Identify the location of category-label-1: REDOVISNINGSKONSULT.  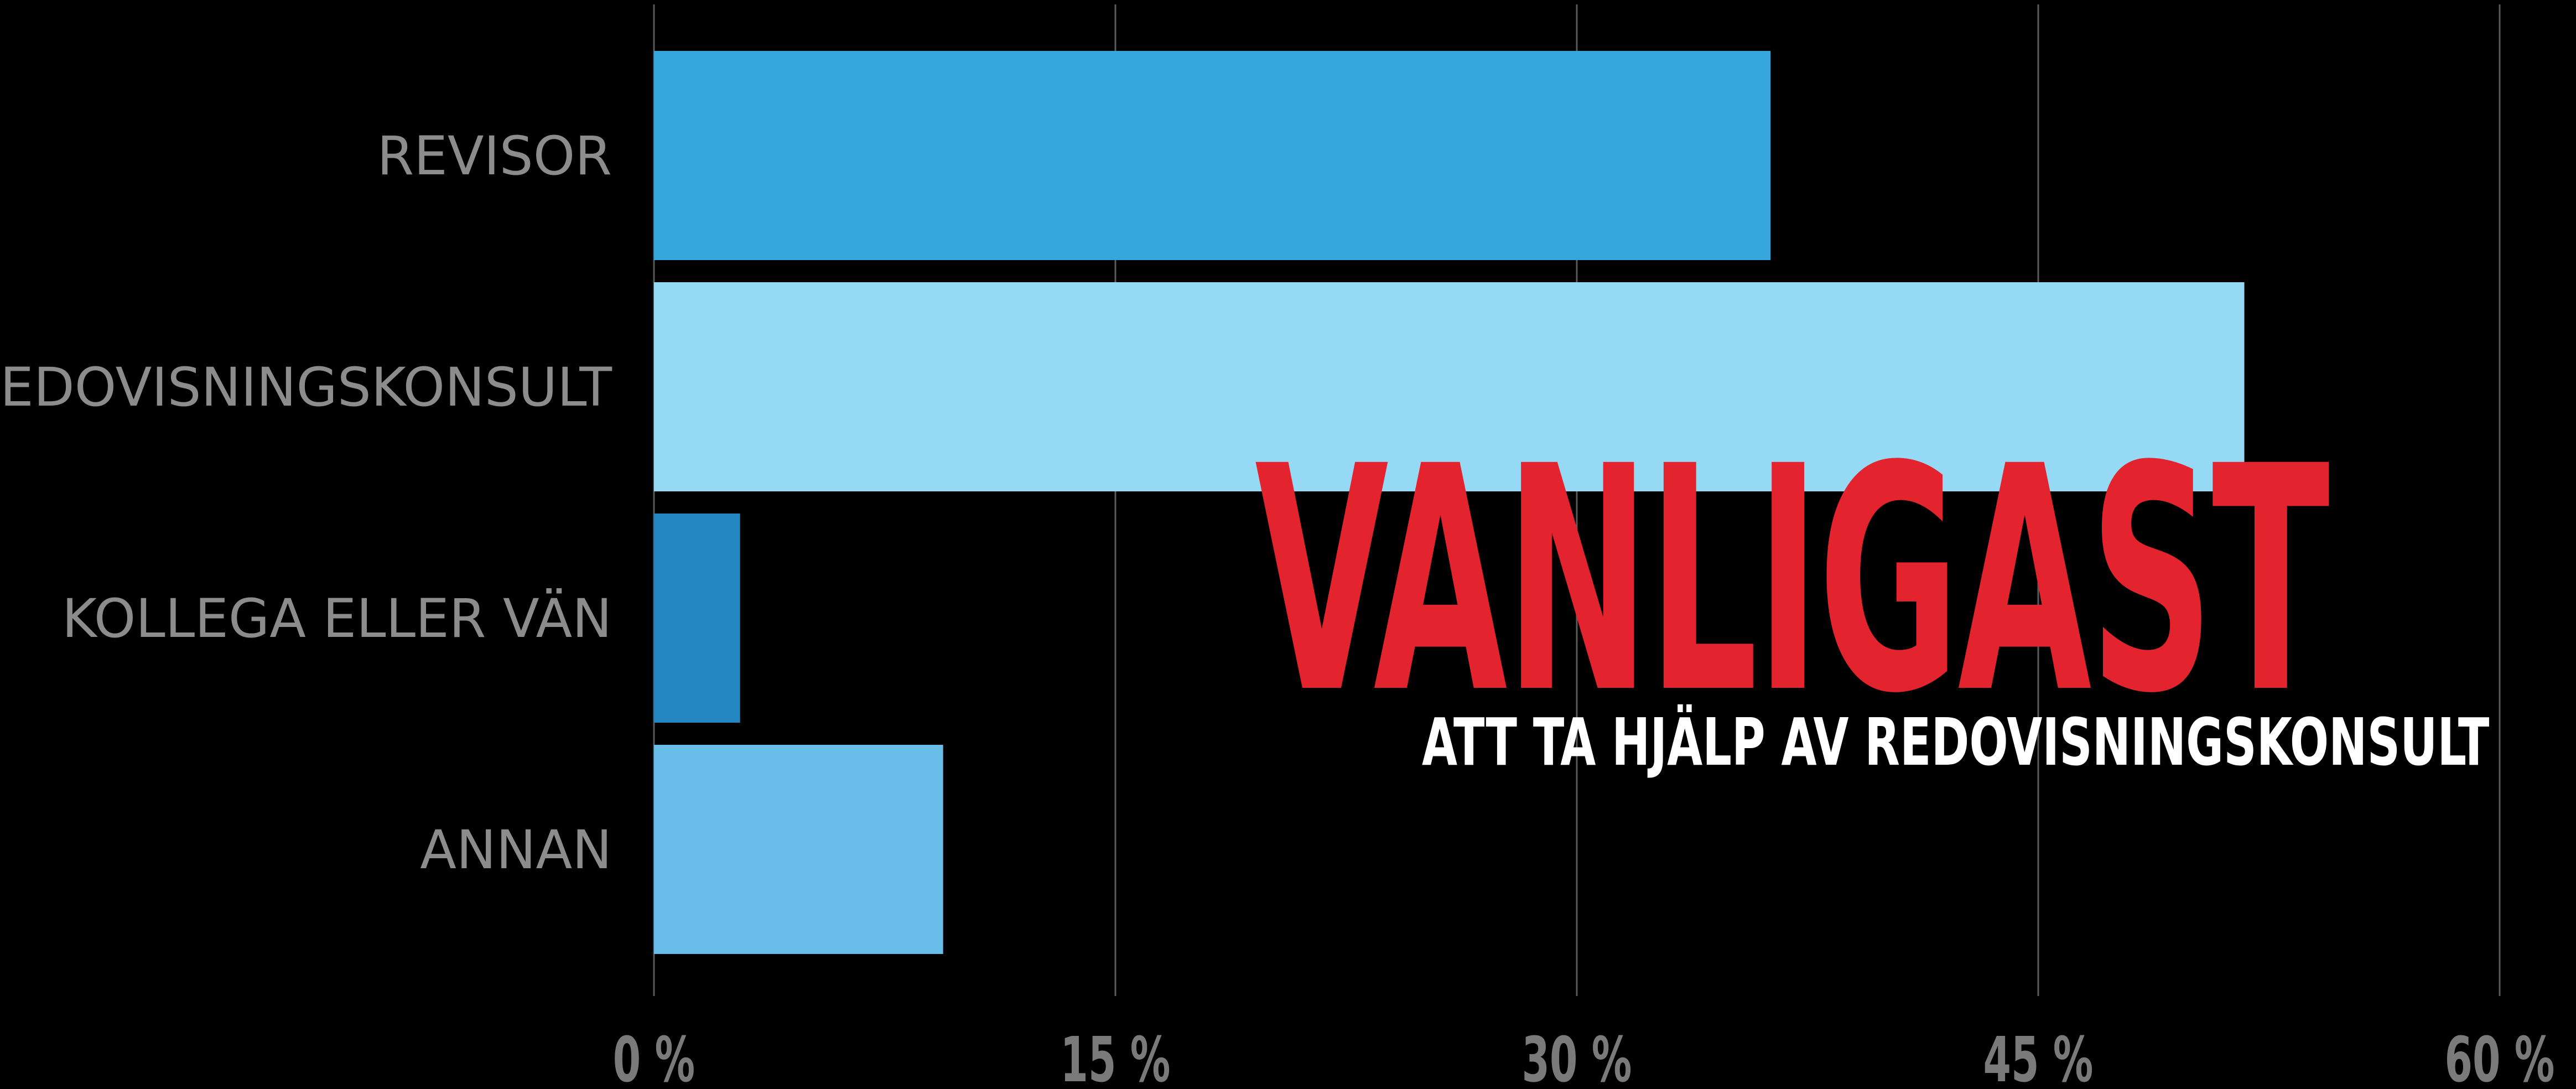
(306, 387).